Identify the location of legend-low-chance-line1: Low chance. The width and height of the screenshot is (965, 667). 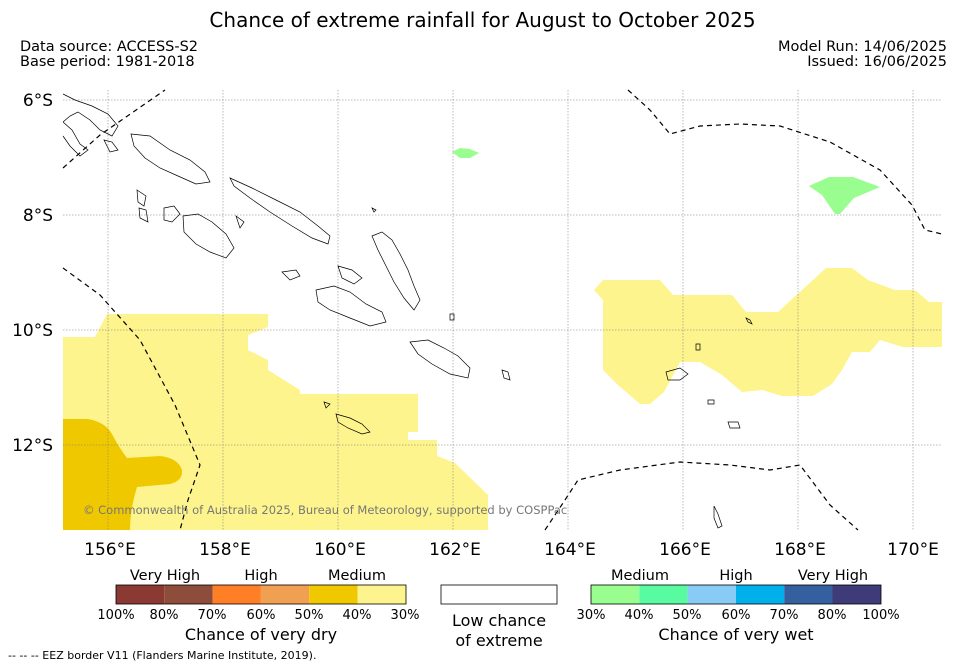
(499, 620).